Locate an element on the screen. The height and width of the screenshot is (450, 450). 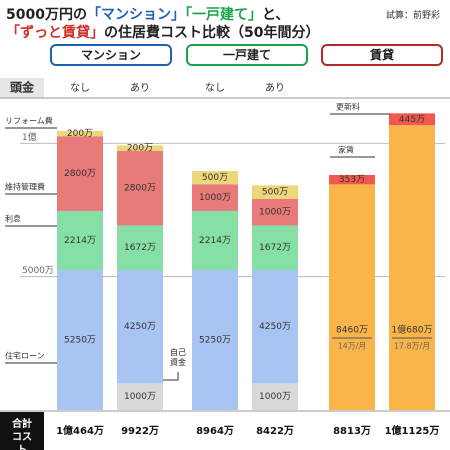
title-part: 5000万円の is located at coordinates (46, 15).